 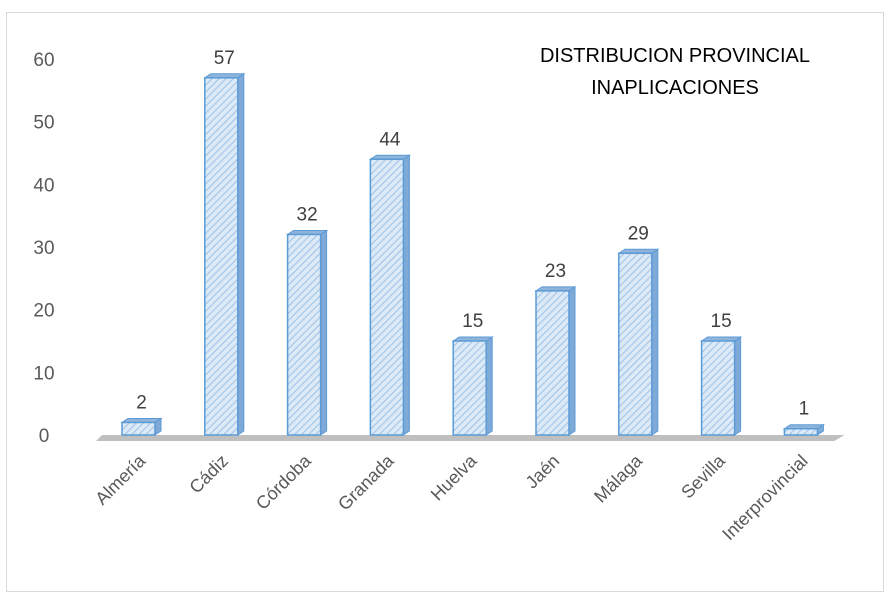 What do you see at coordinates (284, 482) in the screenshot?
I see `category-label: Córdoba` at bounding box center [284, 482].